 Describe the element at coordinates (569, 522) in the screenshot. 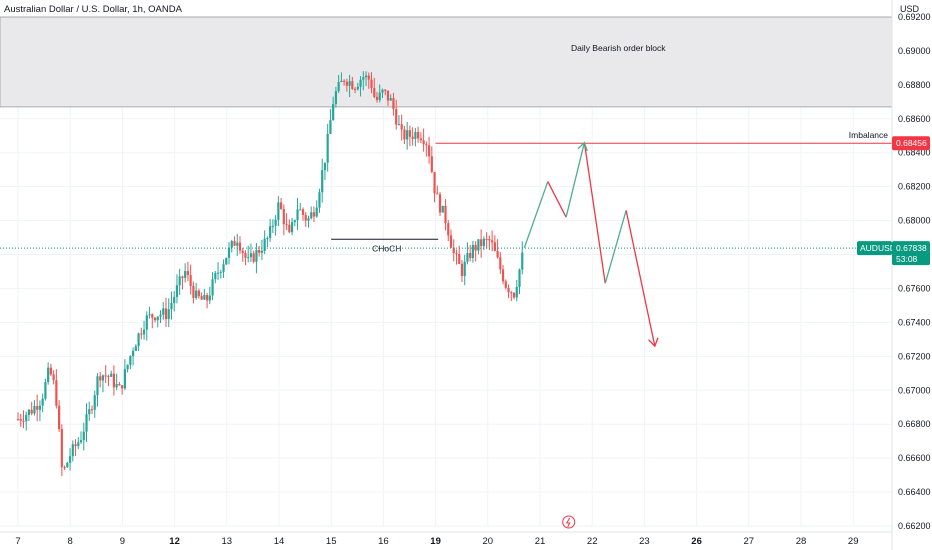

I see `event-icon` at that location.